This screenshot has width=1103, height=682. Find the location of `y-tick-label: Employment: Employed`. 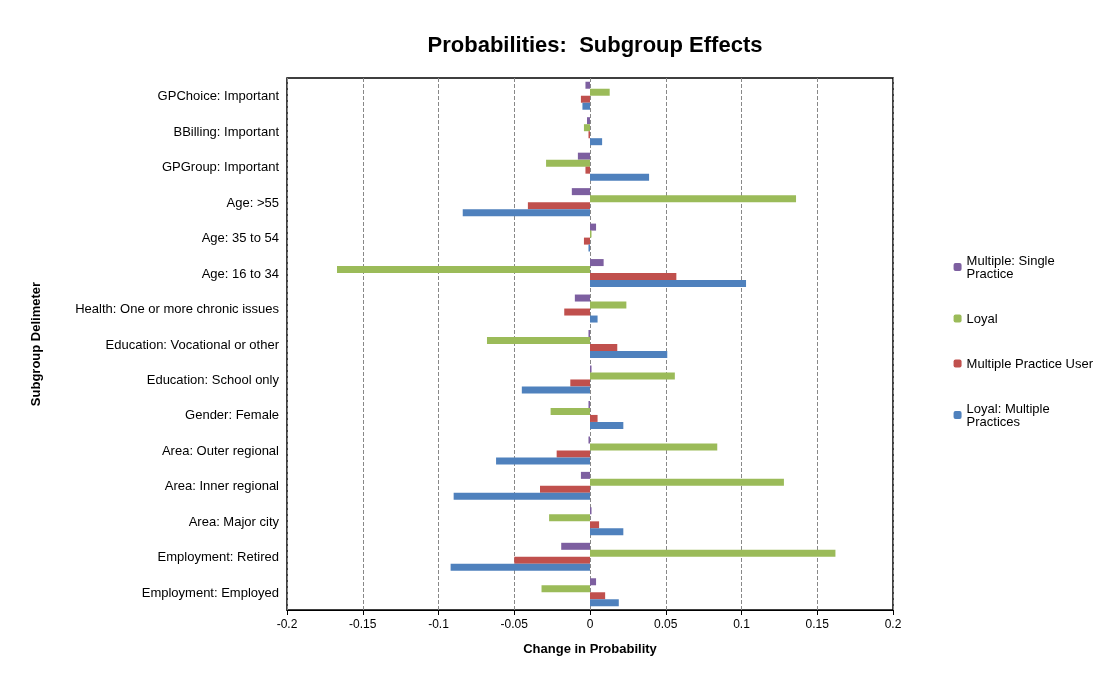

y-tick-label: Employment: Employed is located at coordinates (210, 592).